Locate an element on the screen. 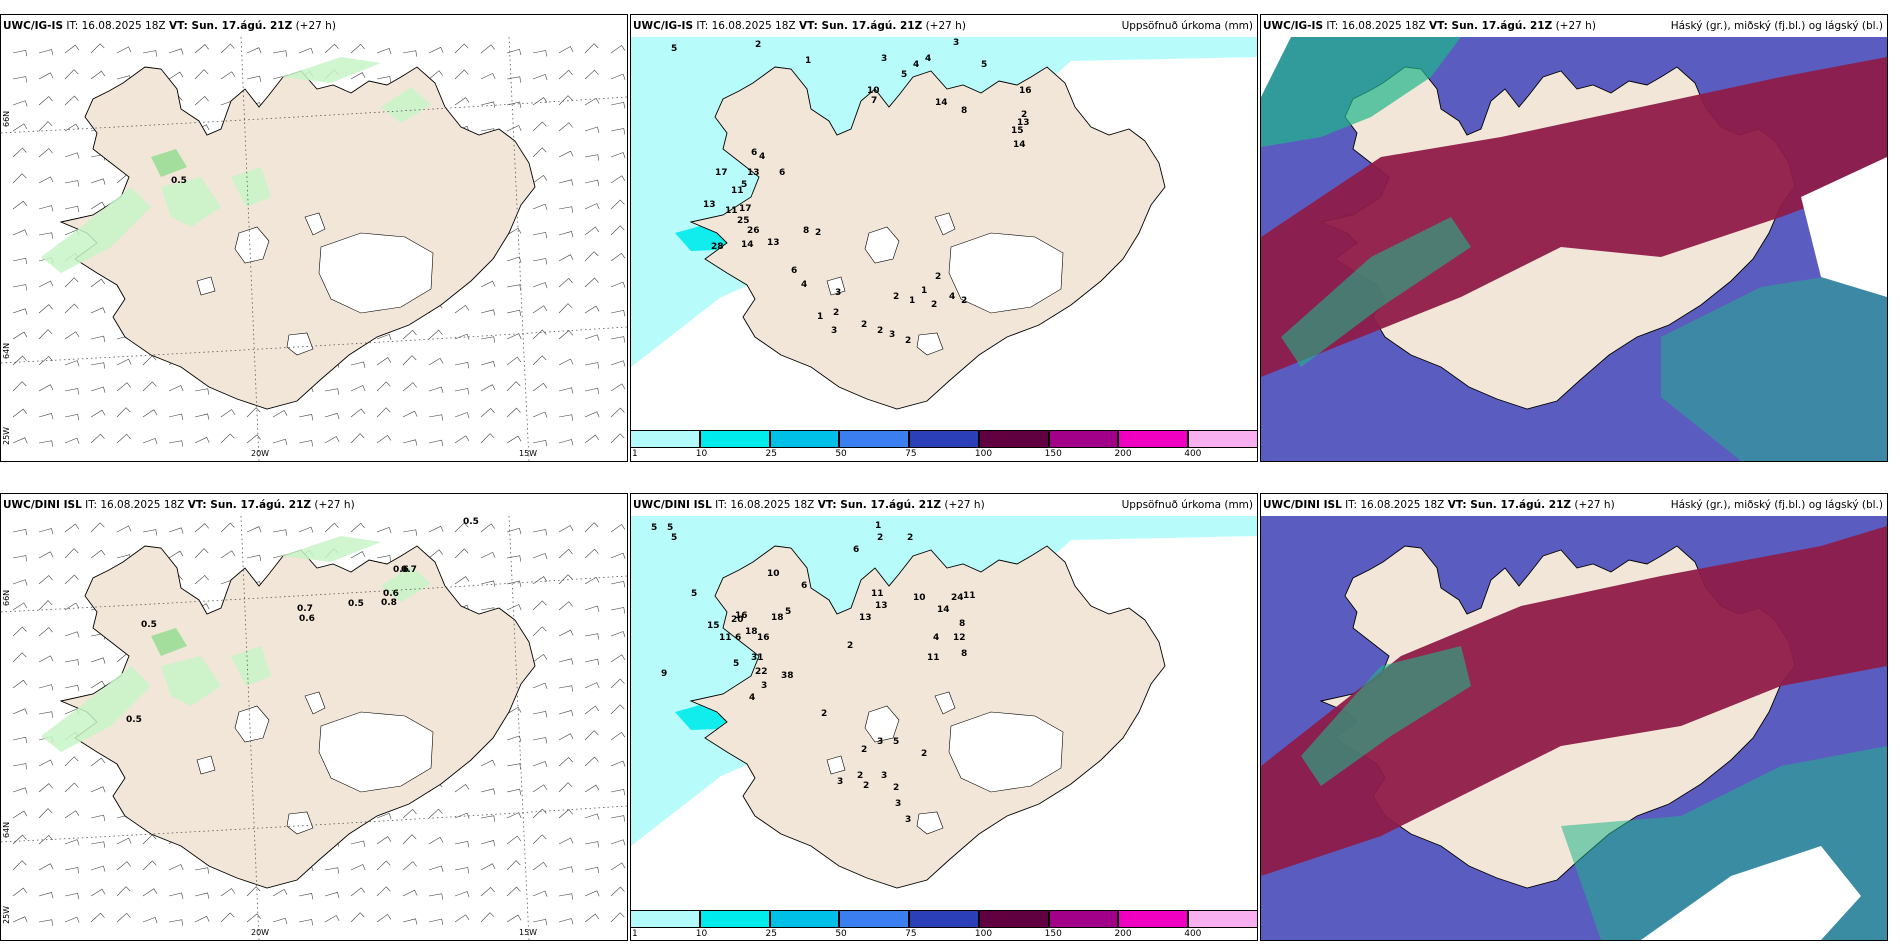 Image resolution: width=1900 pixels, height=950 pixels. colorbar-tick-label: 400 is located at coordinates (1193, 934).